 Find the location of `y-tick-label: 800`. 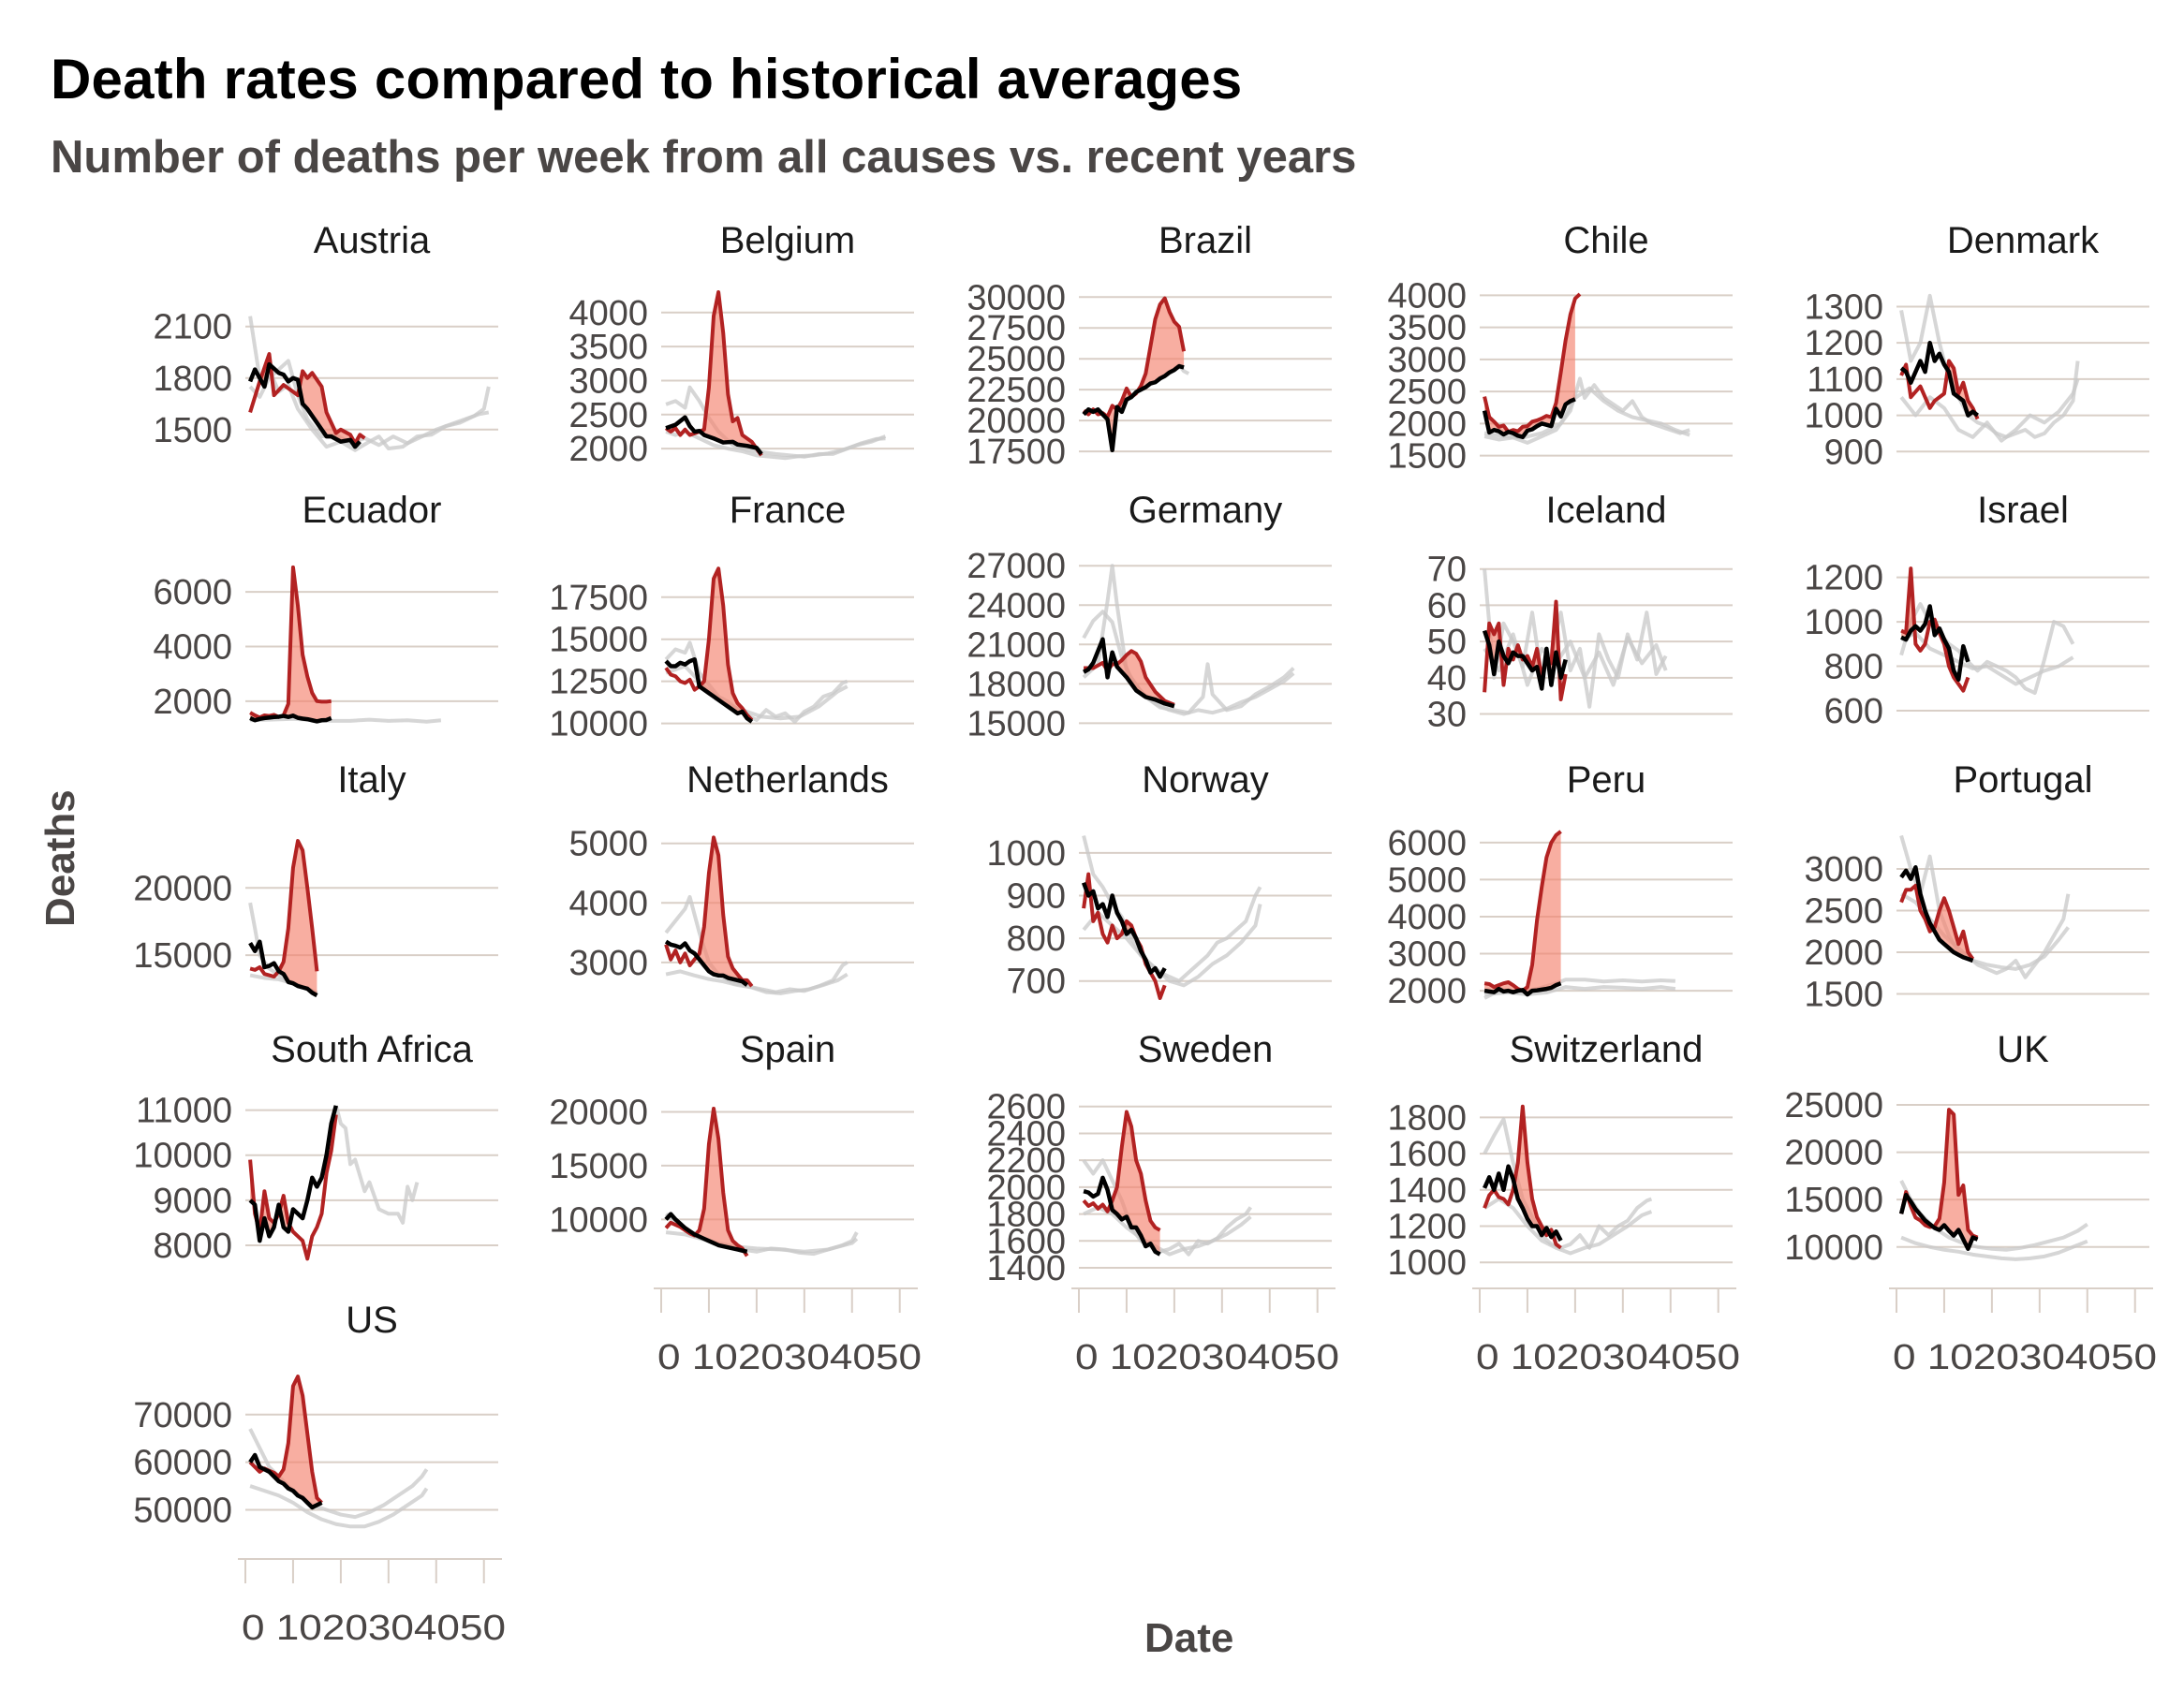

y-tick-label: 800 is located at coordinates (1036, 939).